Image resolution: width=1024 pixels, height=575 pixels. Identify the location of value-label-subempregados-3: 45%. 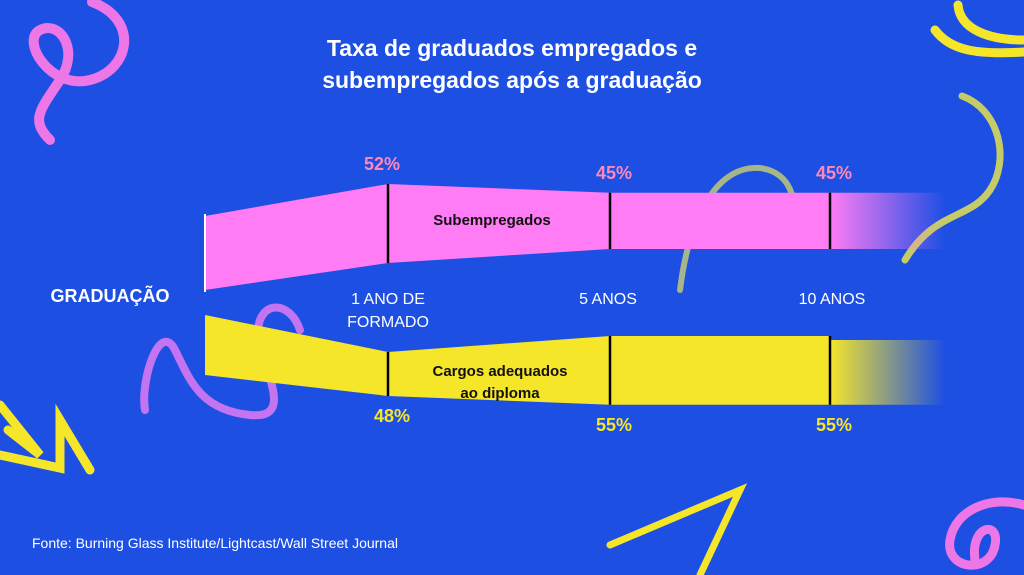
(834, 173).